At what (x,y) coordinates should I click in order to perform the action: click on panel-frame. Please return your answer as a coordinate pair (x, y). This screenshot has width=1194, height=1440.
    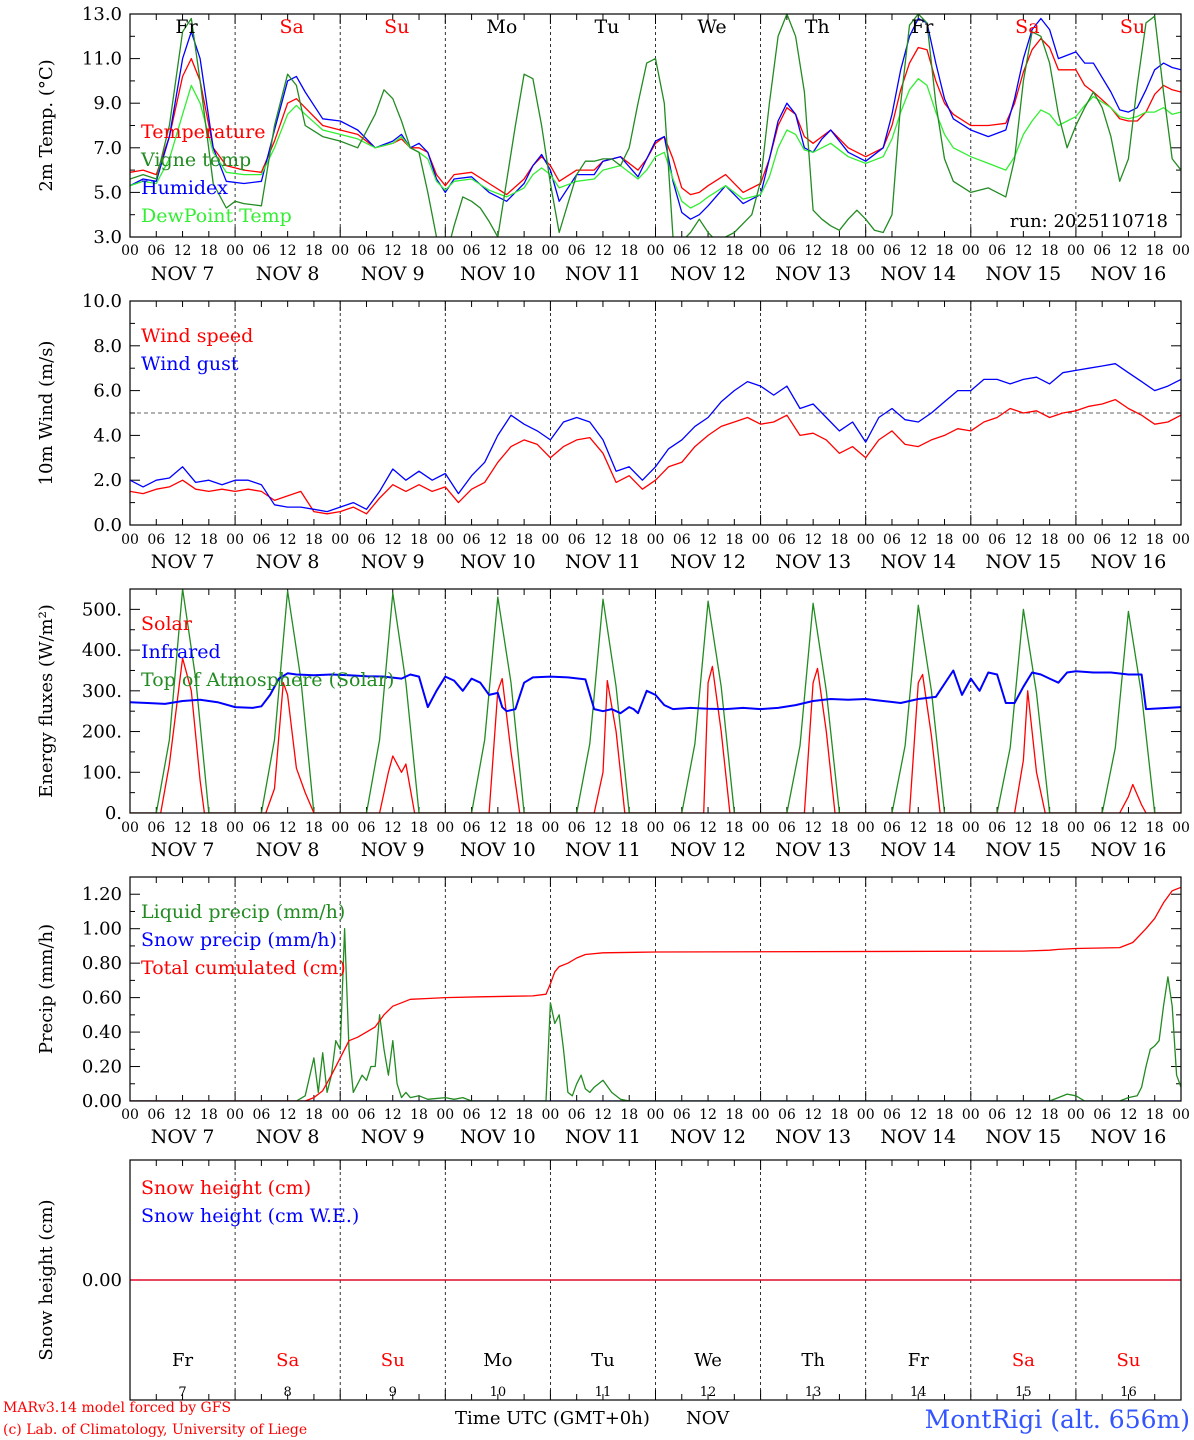
    Looking at the image, I should click on (655, 701).